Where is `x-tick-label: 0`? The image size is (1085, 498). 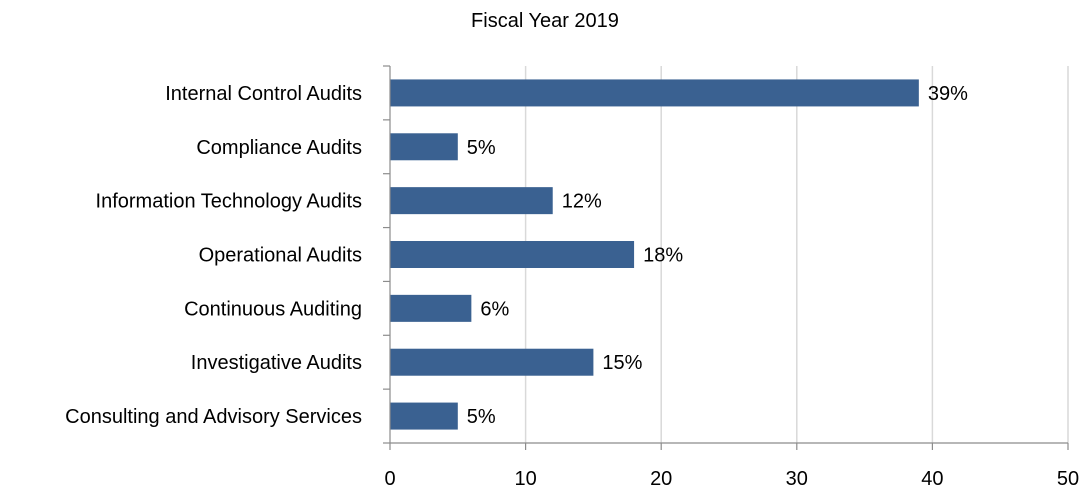
x-tick-label: 0 is located at coordinates (389, 479).